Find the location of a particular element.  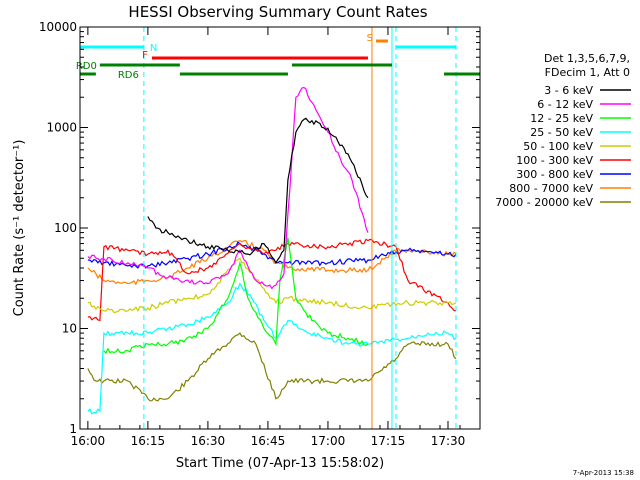

legend-label-300-800-kev: 300 - 800 keV is located at coordinates (554, 174).